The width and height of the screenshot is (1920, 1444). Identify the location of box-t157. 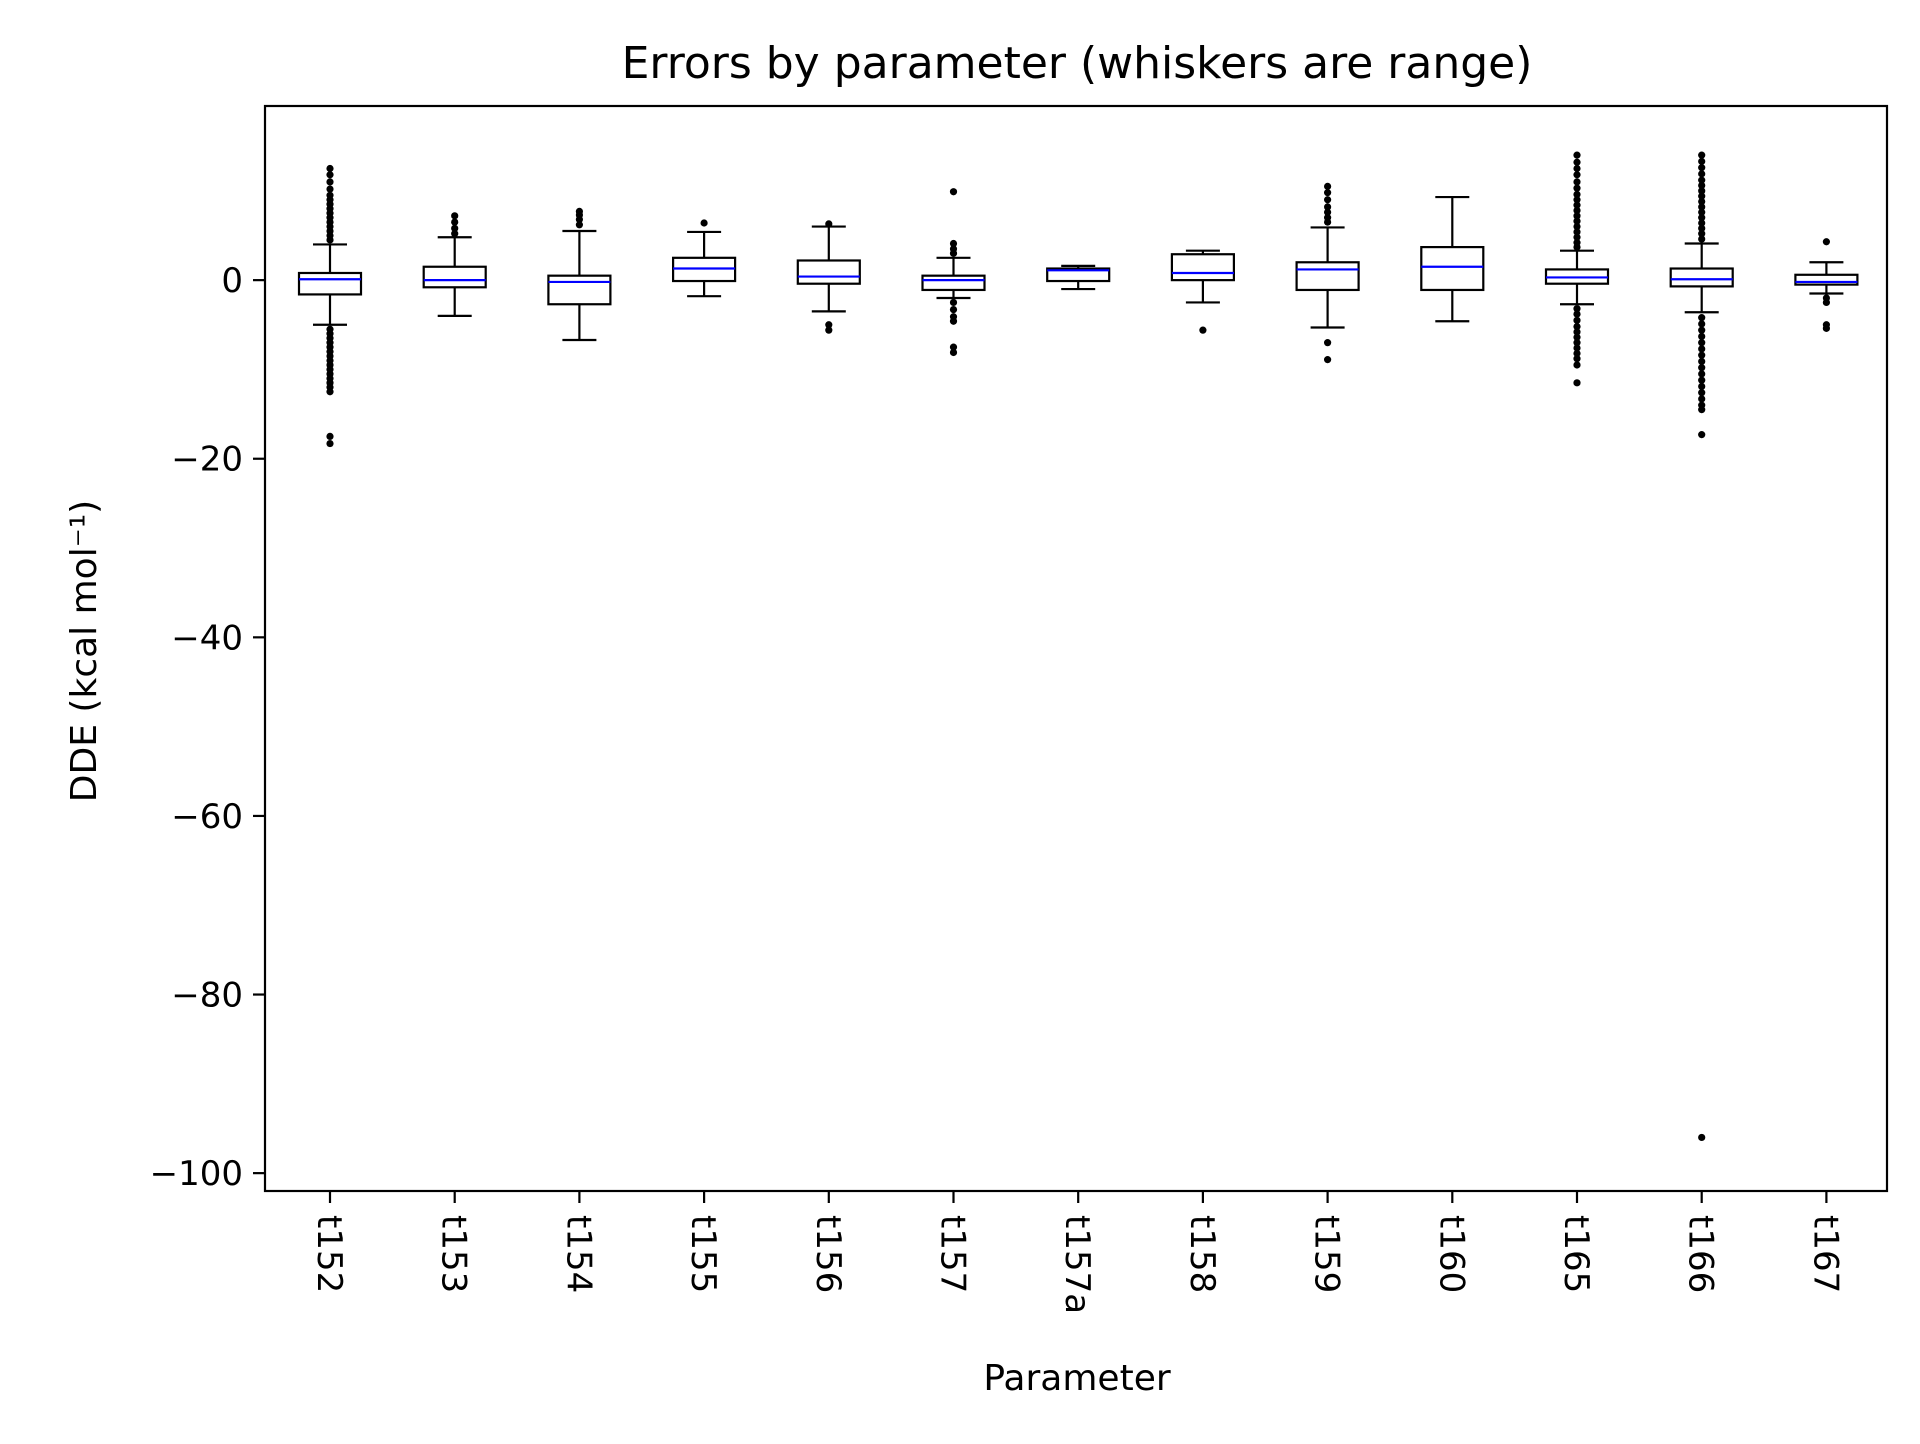
(953, 283).